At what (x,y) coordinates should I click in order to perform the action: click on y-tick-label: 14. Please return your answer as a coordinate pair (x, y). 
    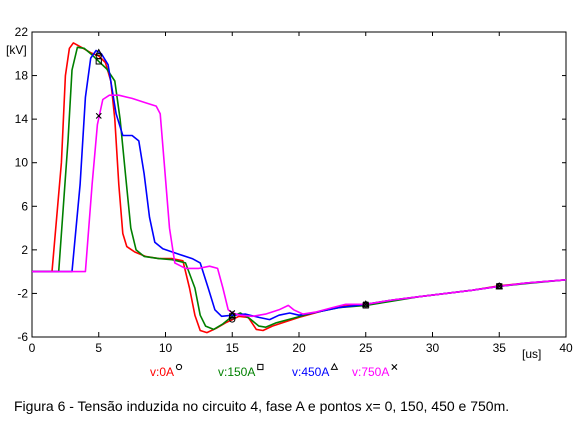
    Looking at the image, I should click on (22, 119).